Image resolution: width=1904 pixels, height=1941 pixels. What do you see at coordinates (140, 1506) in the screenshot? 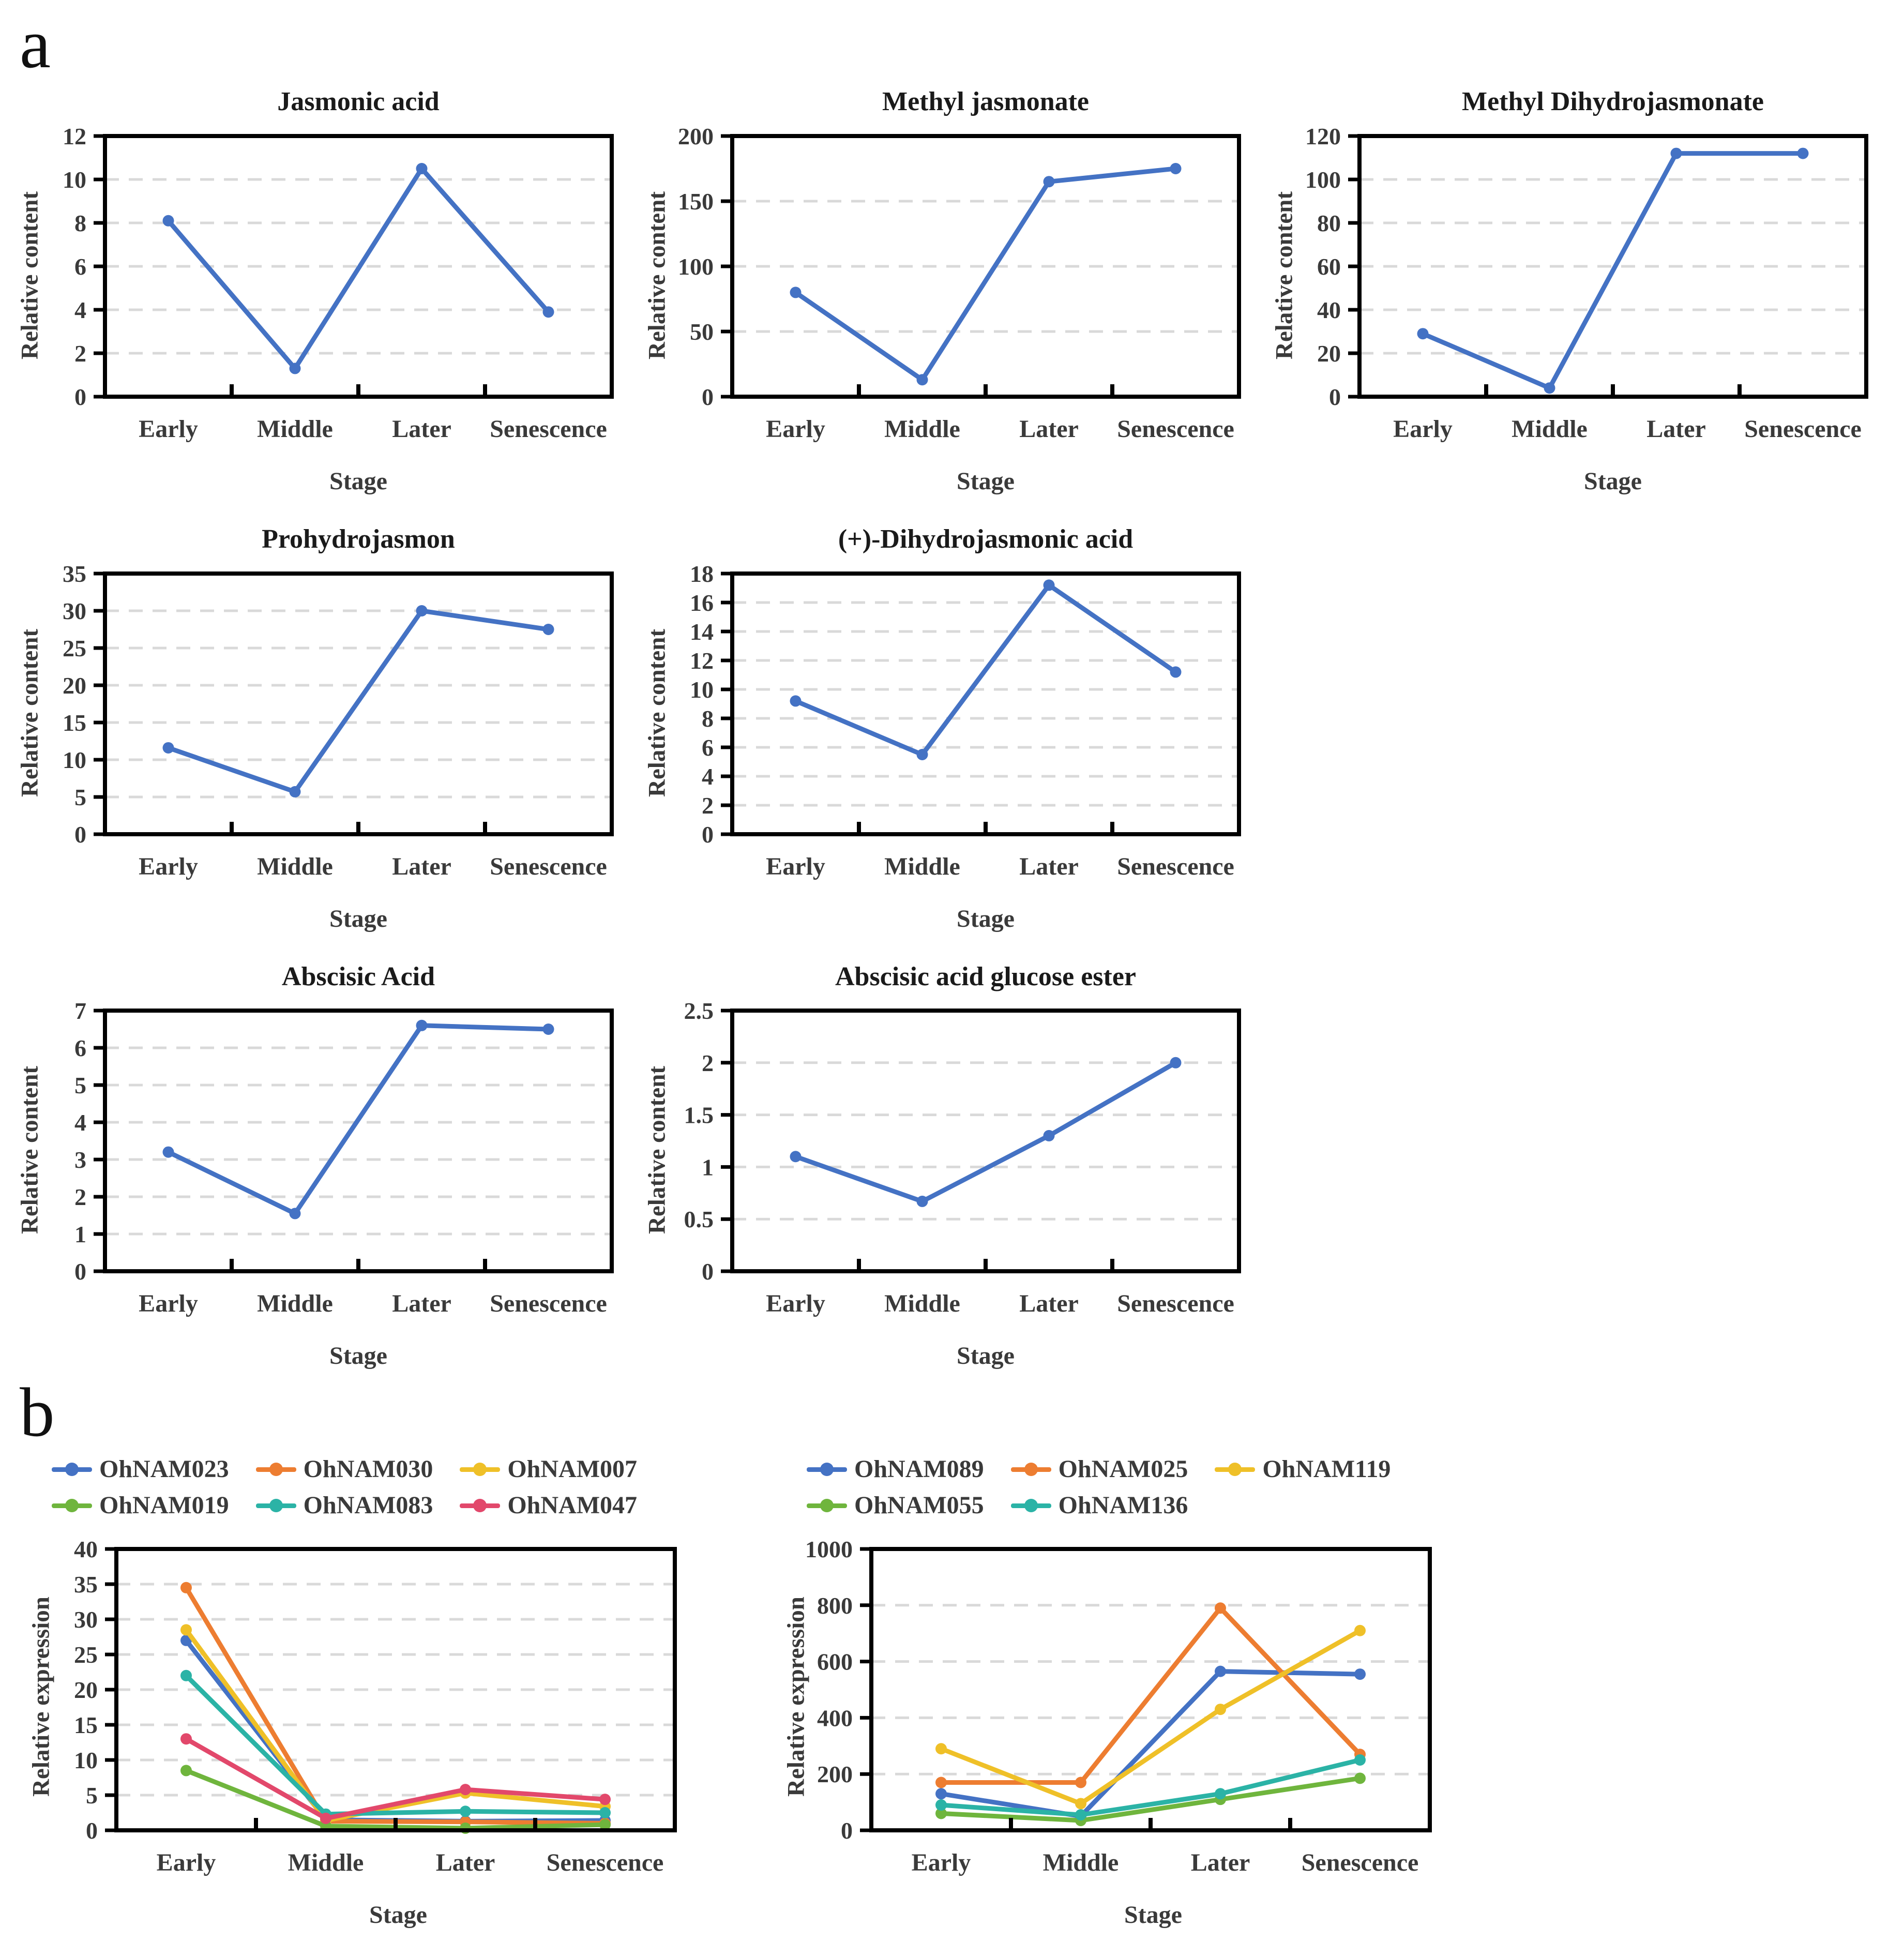
I see `legend-item-OhNAM019: OhNAM019` at bounding box center [140, 1506].